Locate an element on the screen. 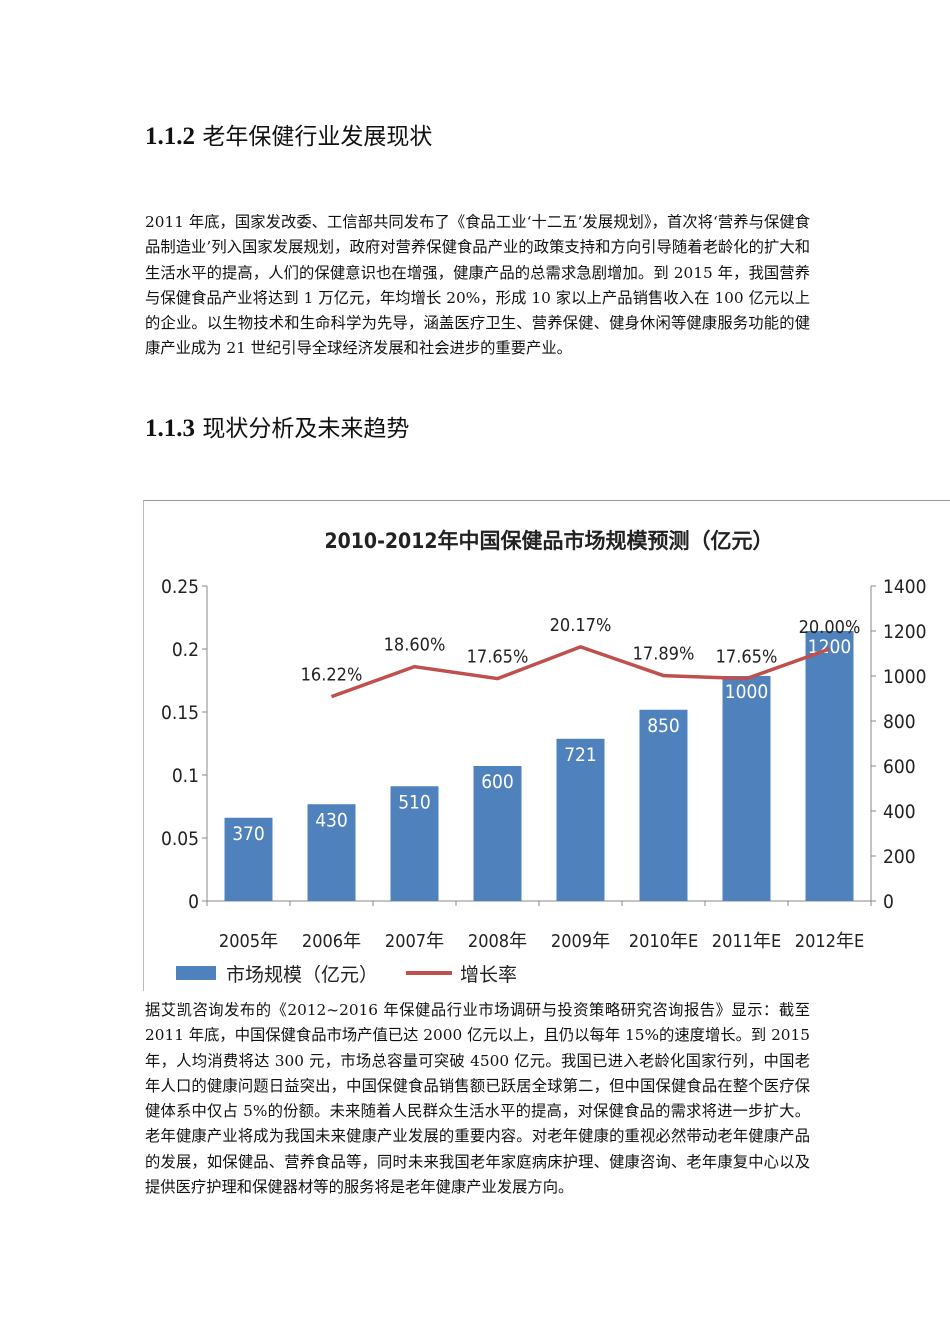 The width and height of the screenshot is (950, 1344). right-tick-label: 1400 is located at coordinates (905, 587).